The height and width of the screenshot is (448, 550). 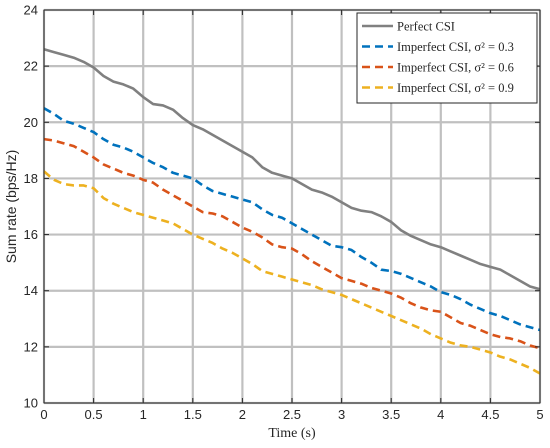 What do you see at coordinates (143, 414) in the screenshot?
I see `x-tick-label: 1` at bounding box center [143, 414].